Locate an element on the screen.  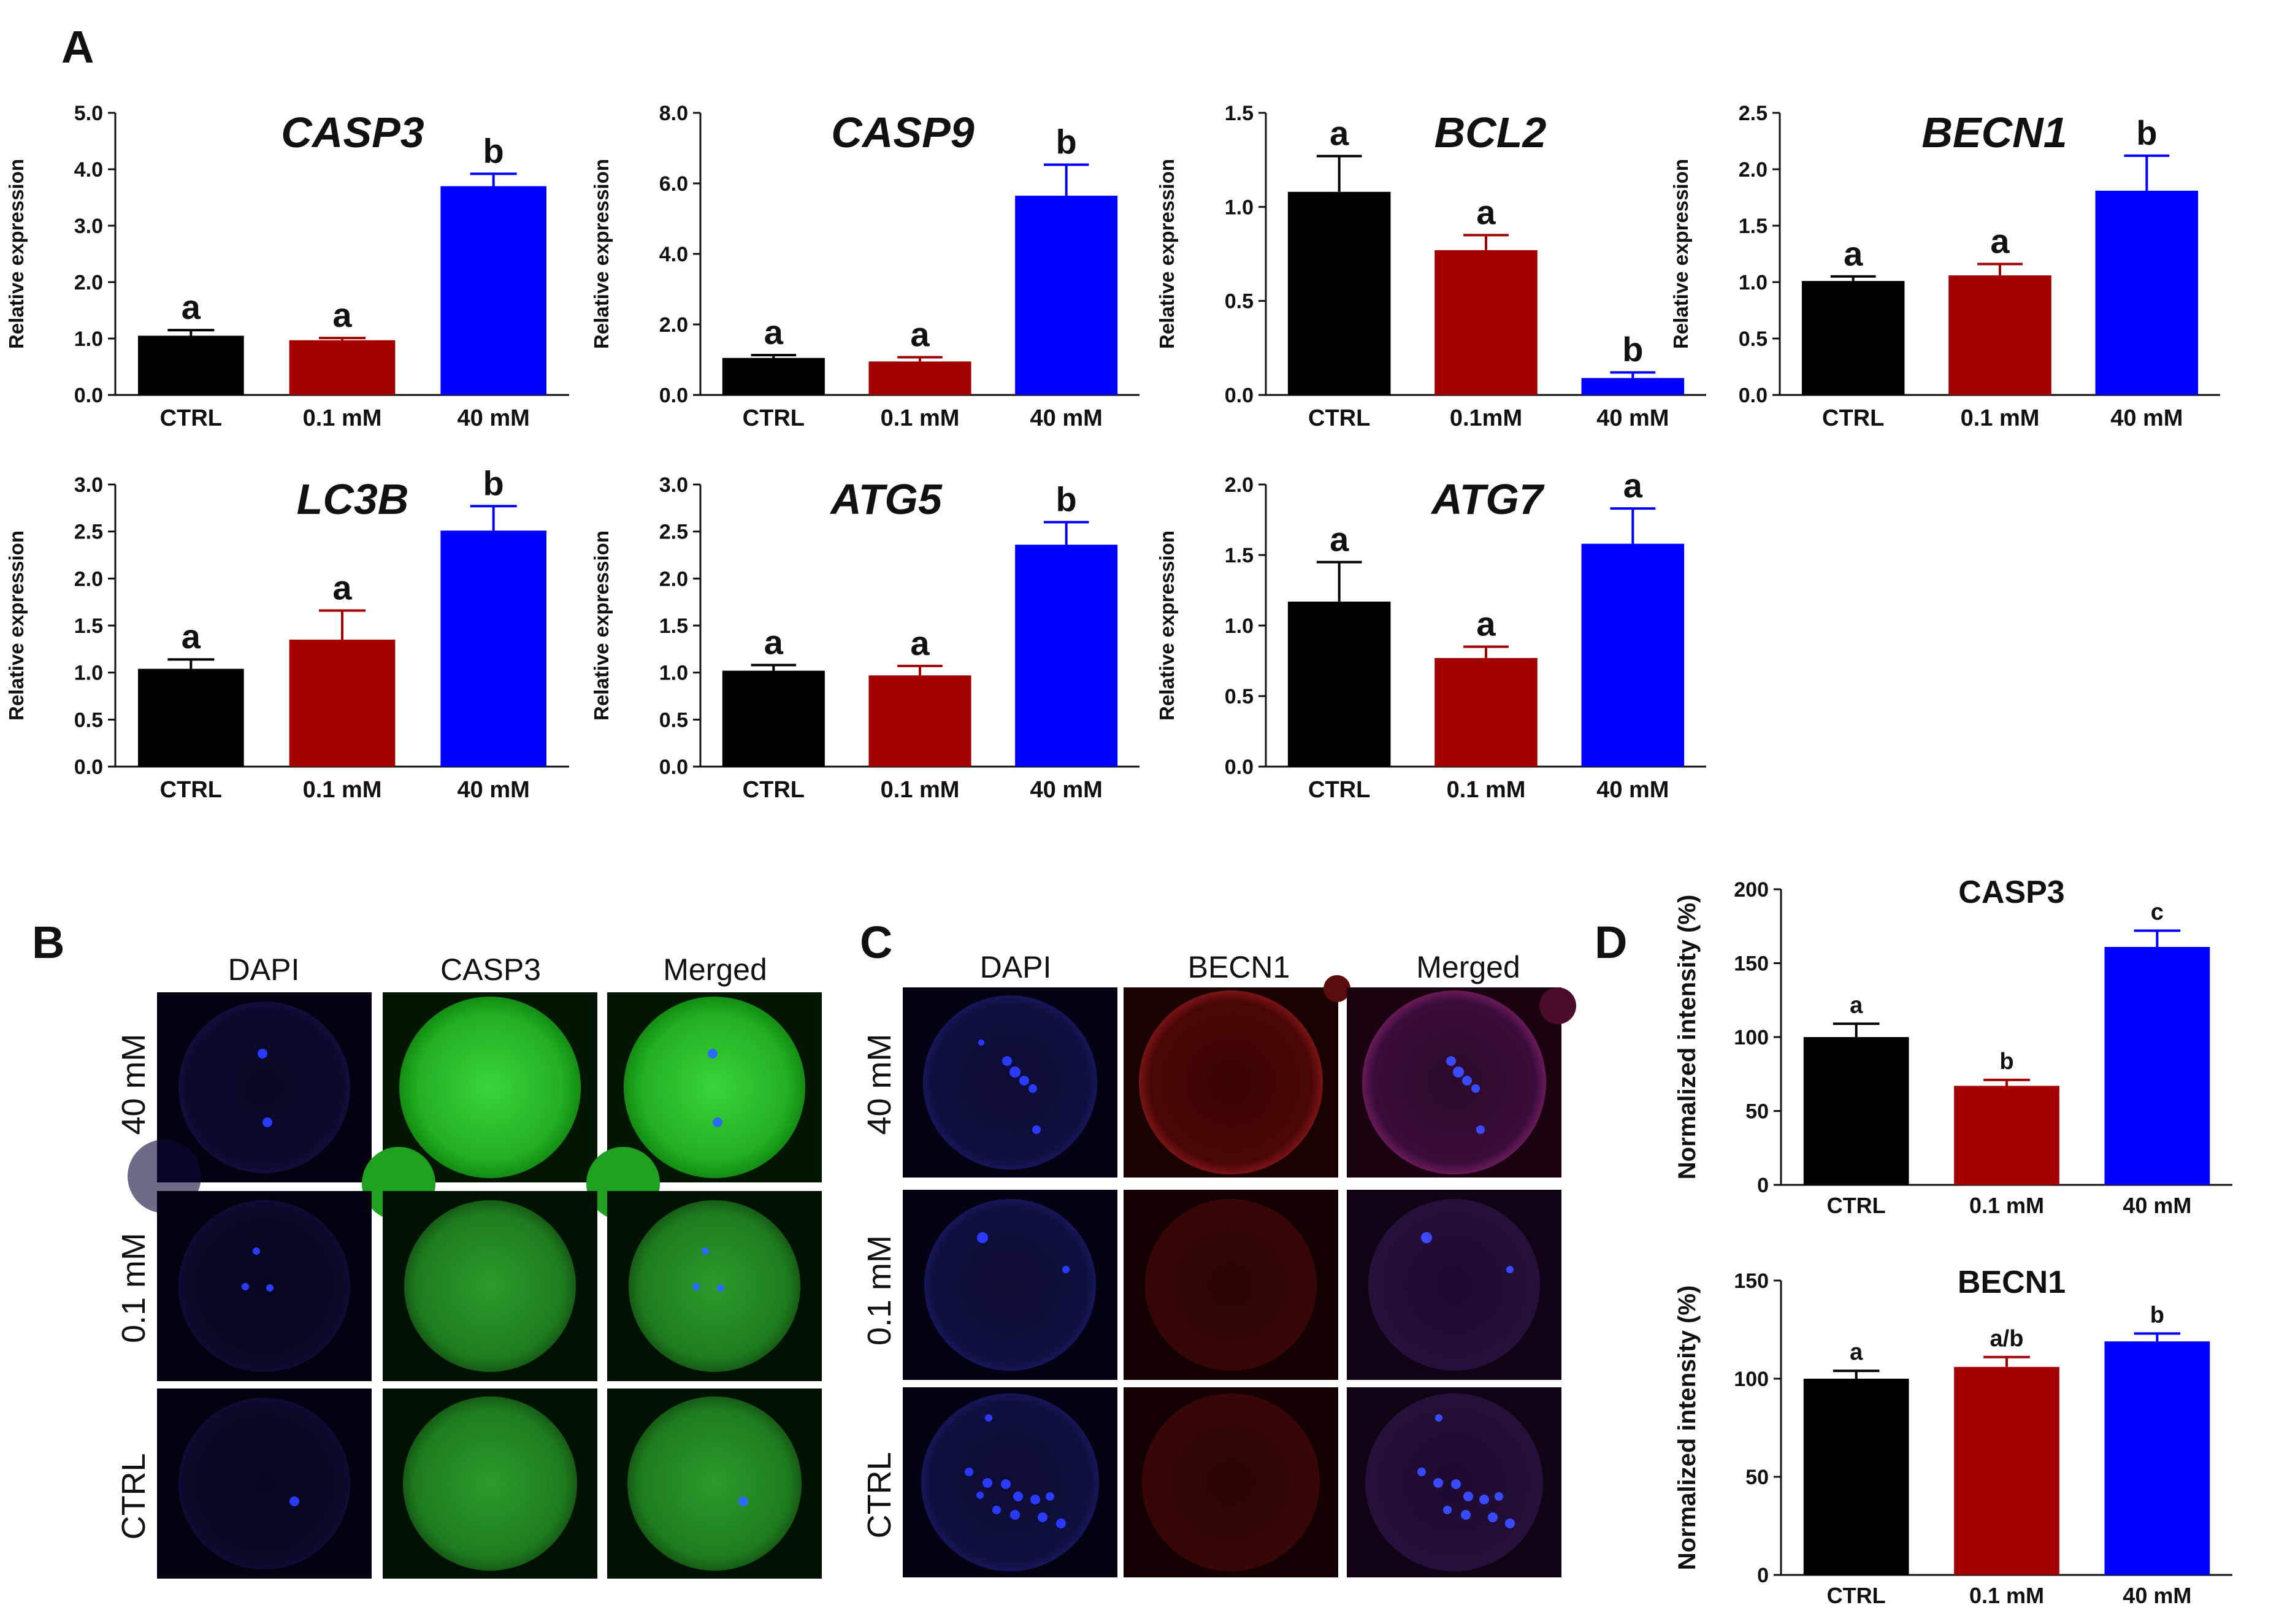
row-header-40mm: 40 mM is located at coordinates (133, 1084).